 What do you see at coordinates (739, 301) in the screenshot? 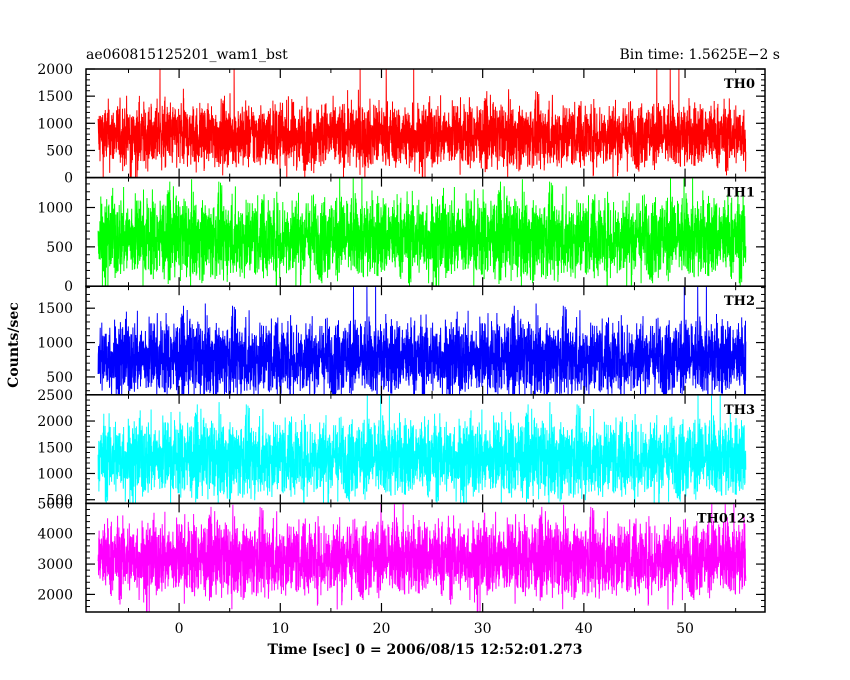
I see `panel-label-th2: TH2` at bounding box center [739, 301].